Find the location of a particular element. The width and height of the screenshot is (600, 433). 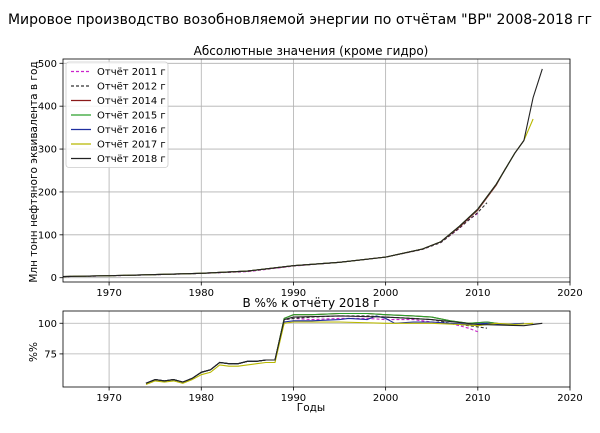

legend-box is located at coordinates (117, 114).